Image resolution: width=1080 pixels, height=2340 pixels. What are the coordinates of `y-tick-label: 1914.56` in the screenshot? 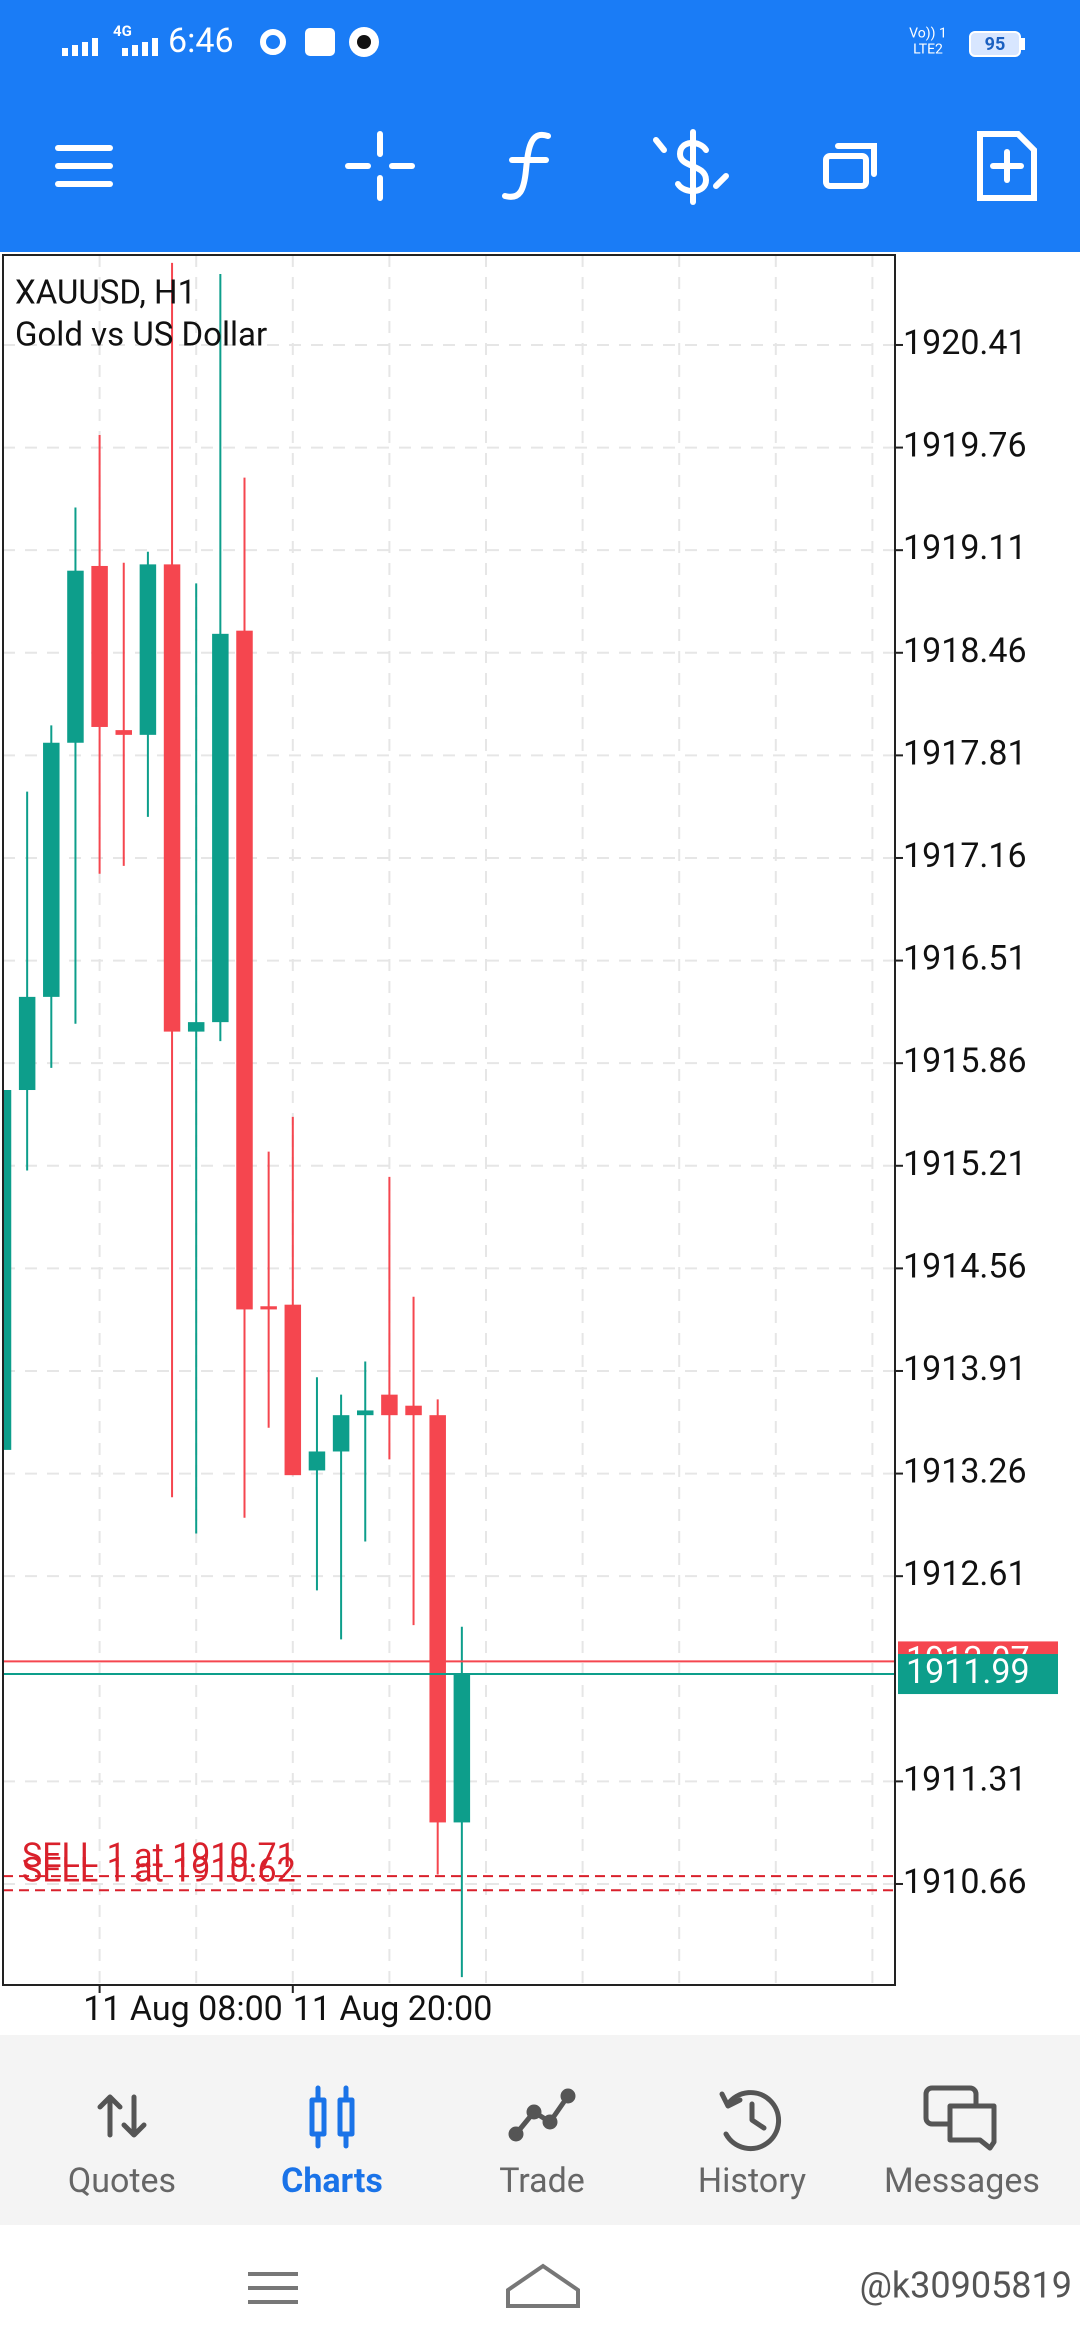 It's located at (965, 1266).